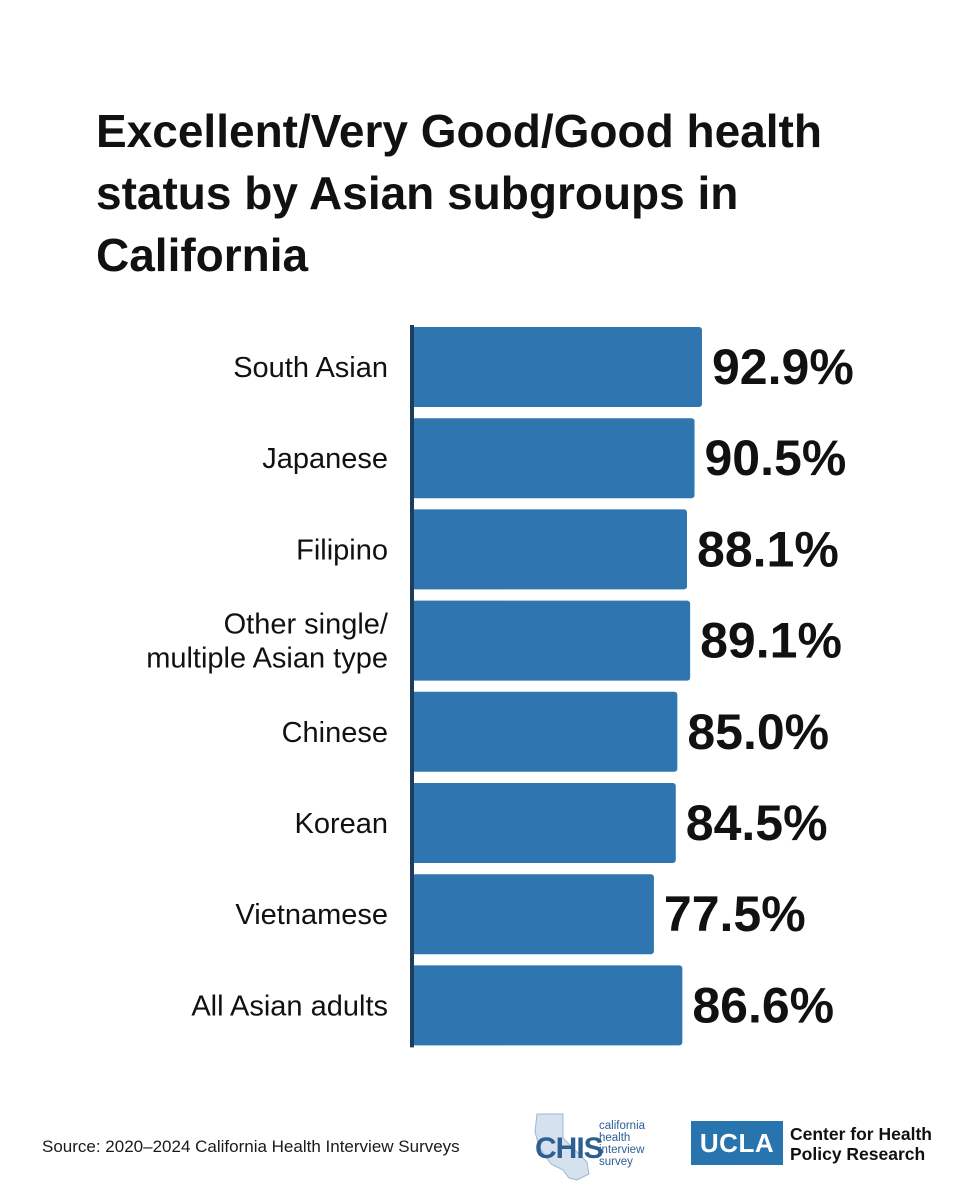 The height and width of the screenshot is (1200, 960). Describe the element at coordinates (758, 732) in the screenshot. I see `value-label: 85.0%` at that location.